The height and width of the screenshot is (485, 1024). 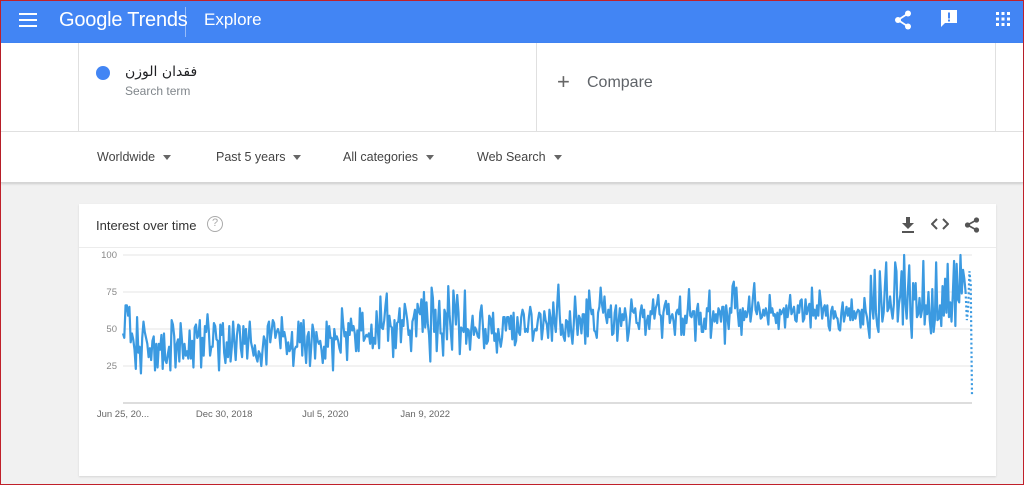 I want to click on plus-icon: +, so click(x=563, y=81).